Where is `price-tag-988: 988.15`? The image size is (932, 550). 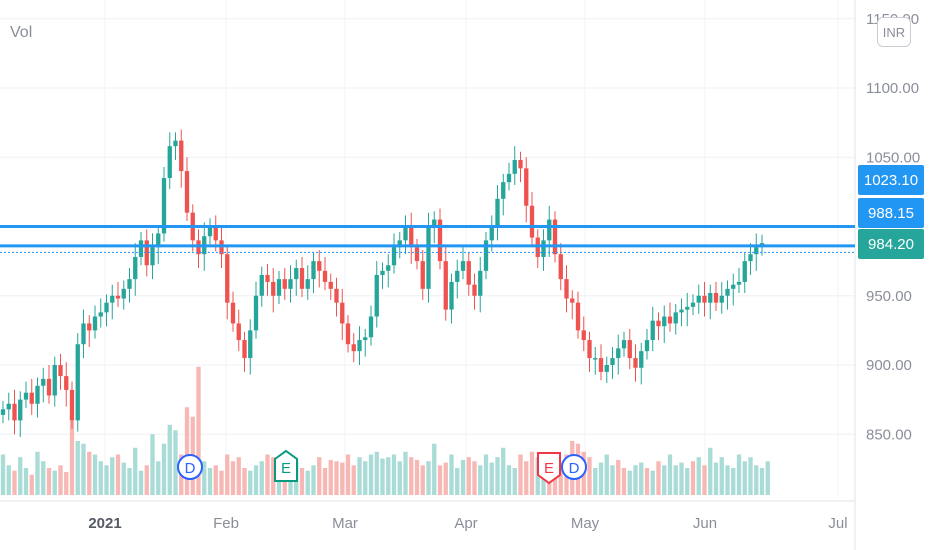
price-tag-988: 988.15 is located at coordinates (891, 213).